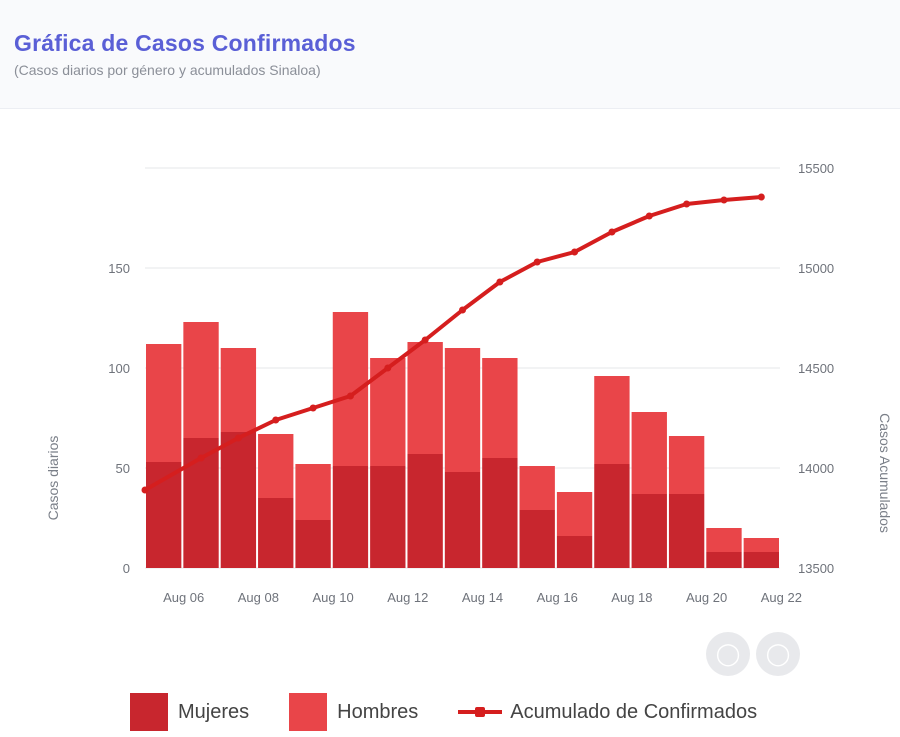 The image size is (900, 737). What do you see at coordinates (119, 368) in the screenshot?
I see `y-tick-label: 100` at bounding box center [119, 368].